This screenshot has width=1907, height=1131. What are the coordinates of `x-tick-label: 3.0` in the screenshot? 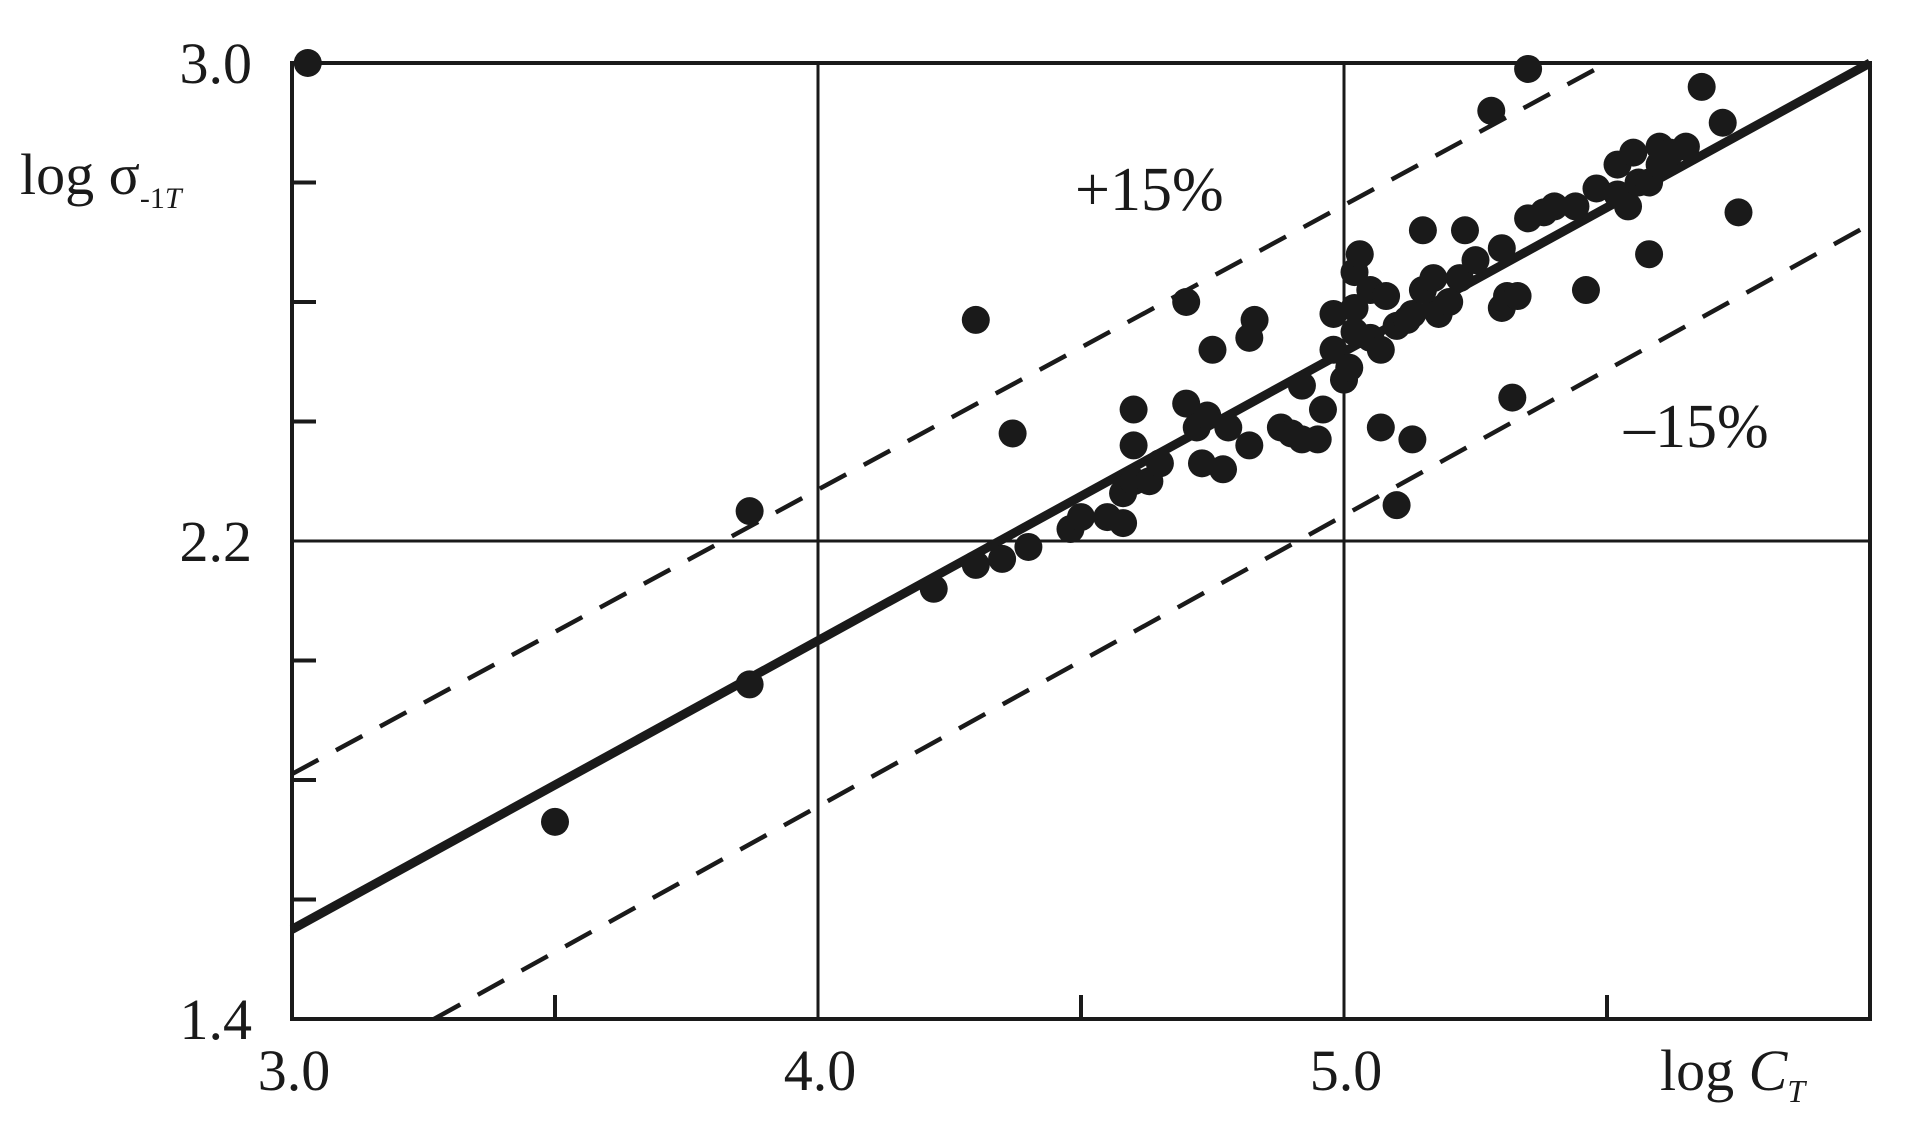 It's located at (294, 1070).